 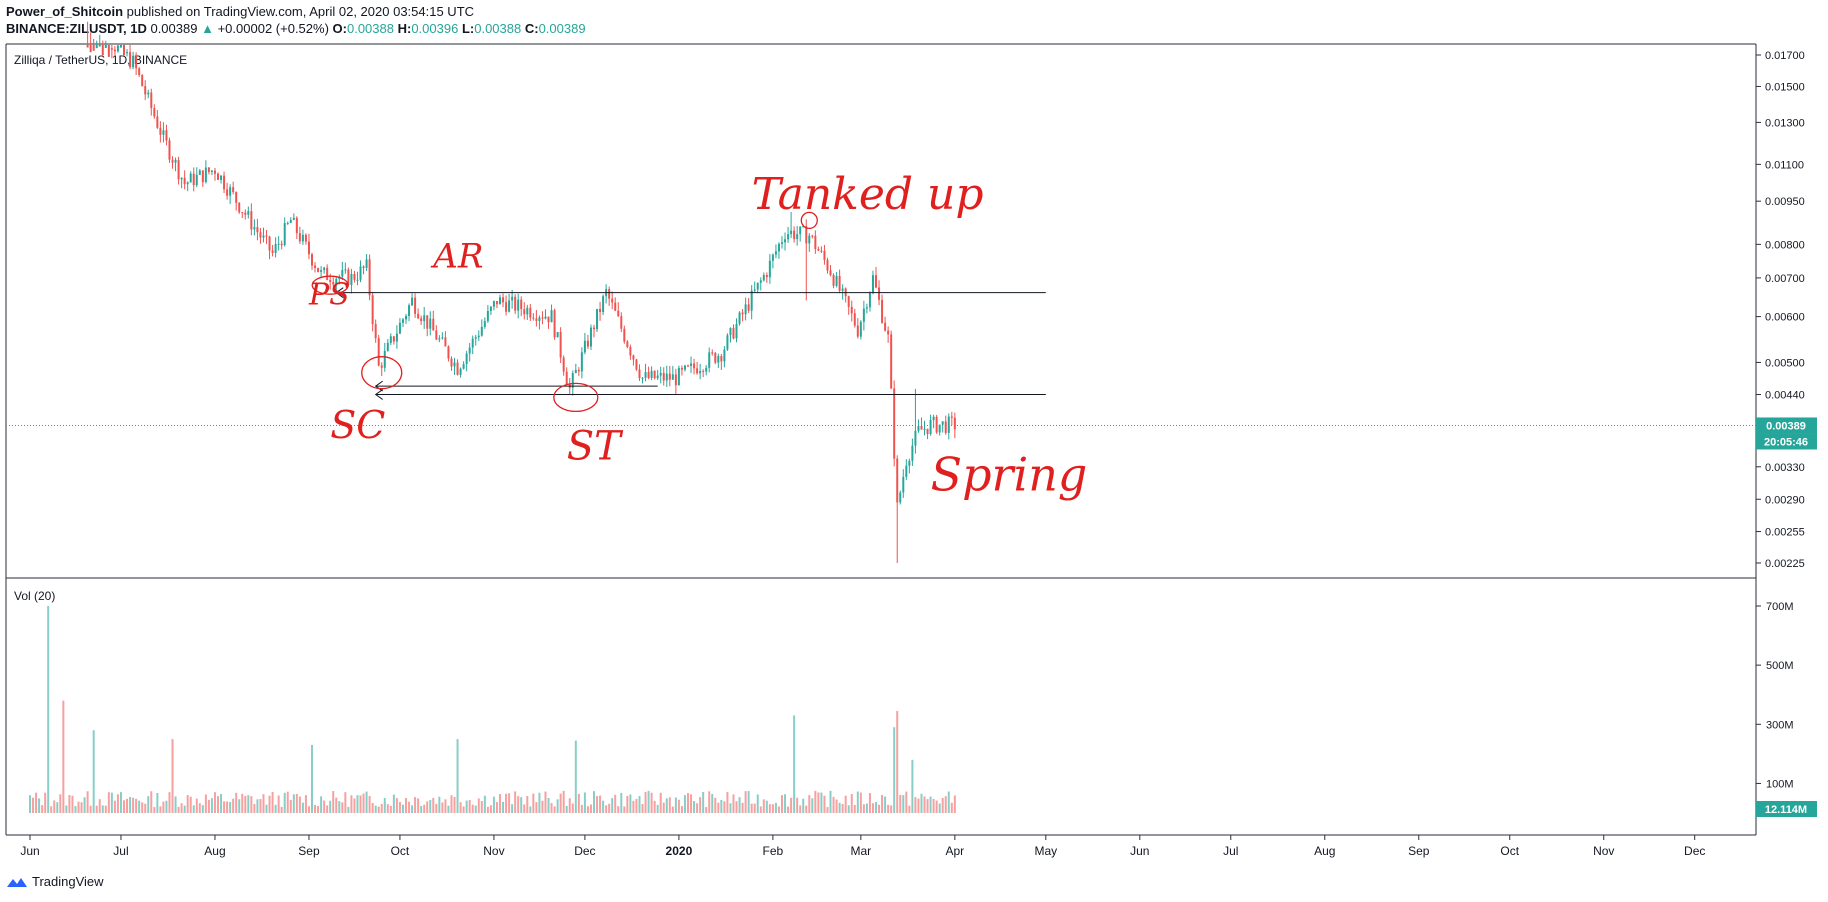 I want to click on symbol: BINANCE:ZILUSDT, 1D, so click(x=76, y=28).